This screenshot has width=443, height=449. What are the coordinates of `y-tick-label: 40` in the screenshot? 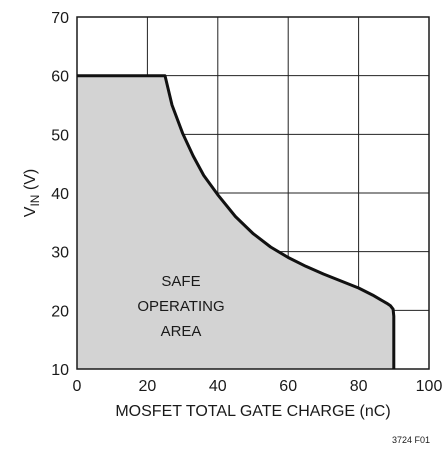 It's located at (60, 194).